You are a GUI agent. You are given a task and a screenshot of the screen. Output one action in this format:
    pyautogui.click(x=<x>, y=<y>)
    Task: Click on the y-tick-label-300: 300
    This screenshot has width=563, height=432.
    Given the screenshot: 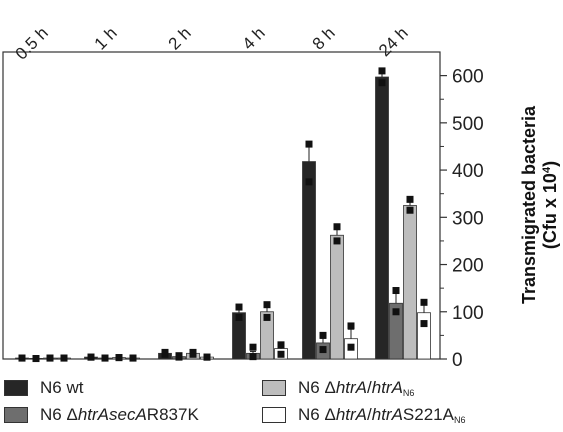 What is the action you would take?
    pyautogui.click(x=468, y=218)
    